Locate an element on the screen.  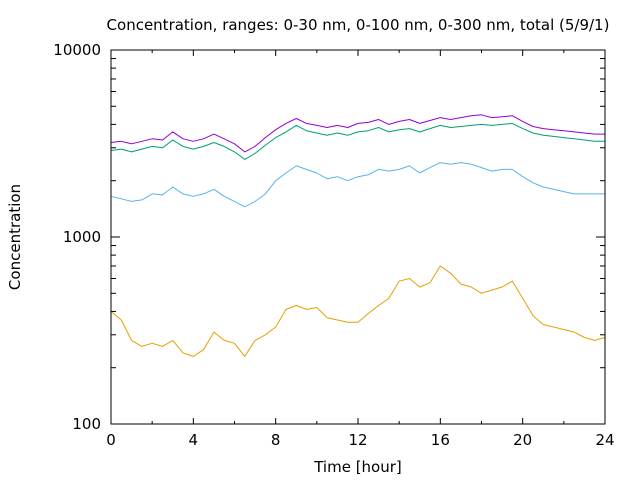
x-tick-label: 4 is located at coordinates (194, 440).